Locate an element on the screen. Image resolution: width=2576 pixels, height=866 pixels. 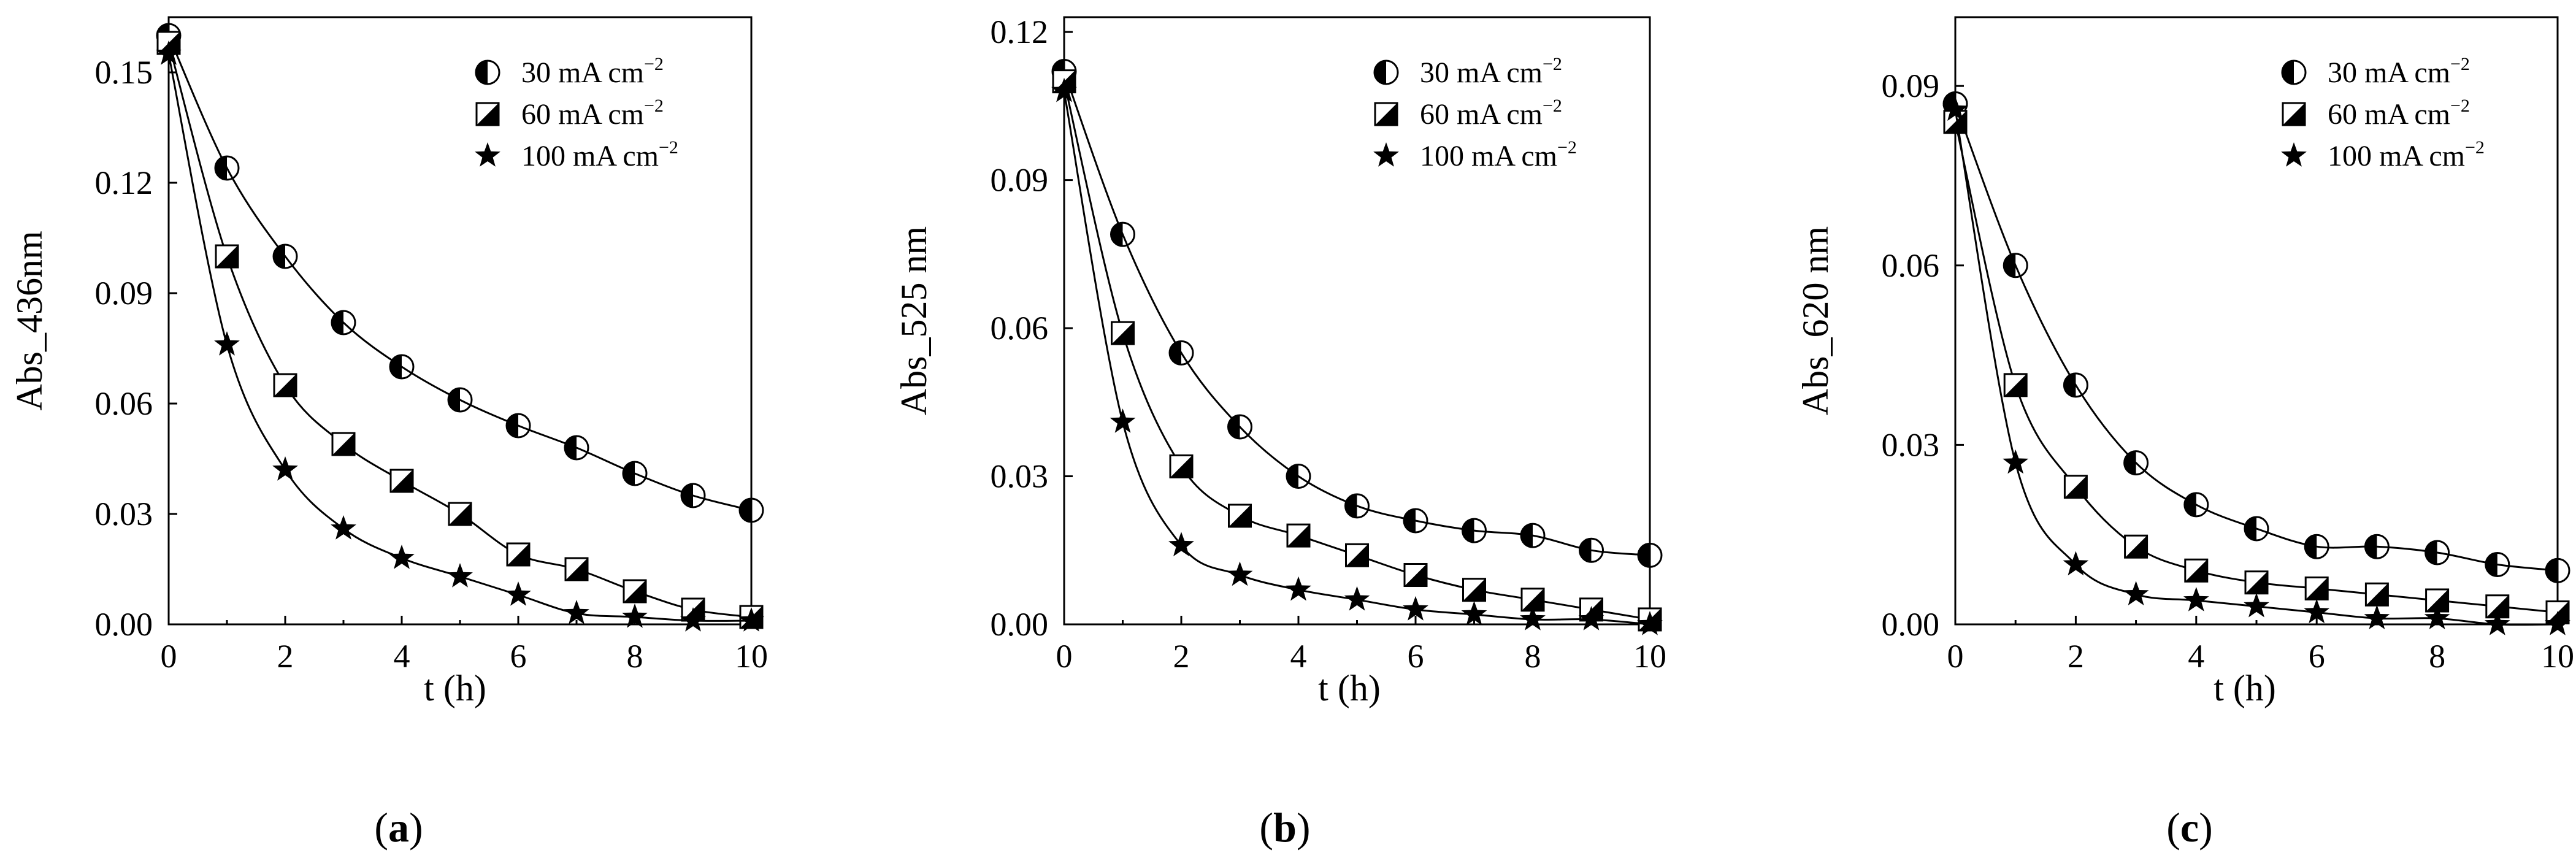
series-square-half is located at coordinates (2256, 367).